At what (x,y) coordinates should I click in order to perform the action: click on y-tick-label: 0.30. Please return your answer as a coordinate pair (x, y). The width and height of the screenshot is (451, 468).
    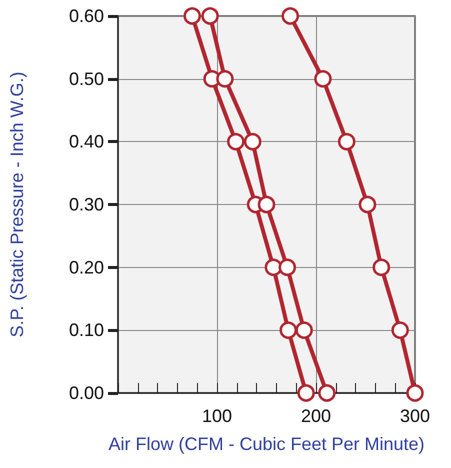
    Looking at the image, I should click on (86, 204).